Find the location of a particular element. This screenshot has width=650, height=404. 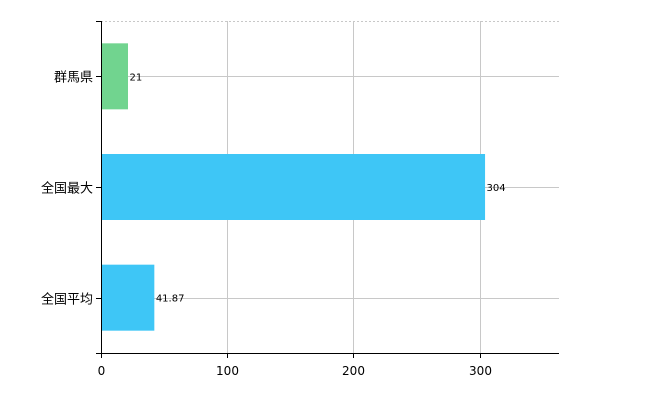

data-label-1: 304 is located at coordinates (496, 188).